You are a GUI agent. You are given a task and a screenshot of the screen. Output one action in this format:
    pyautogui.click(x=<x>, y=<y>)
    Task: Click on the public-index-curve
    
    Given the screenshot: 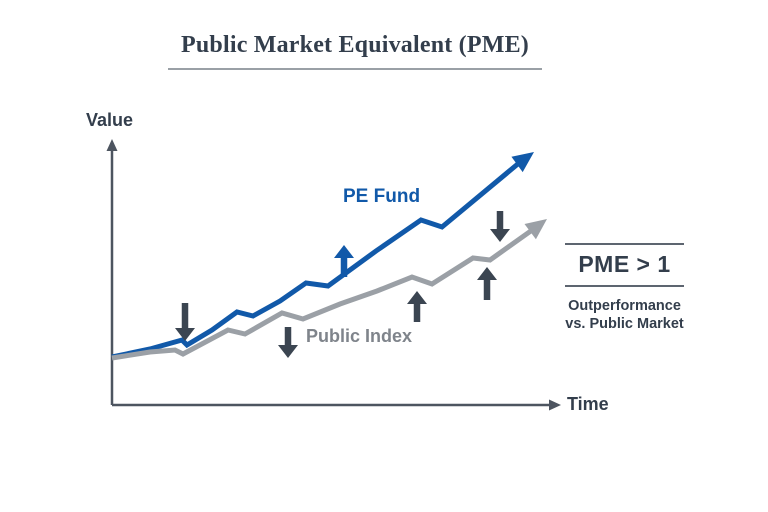 What is the action you would take?
    pyautogui.click(x=324, y=293)
    